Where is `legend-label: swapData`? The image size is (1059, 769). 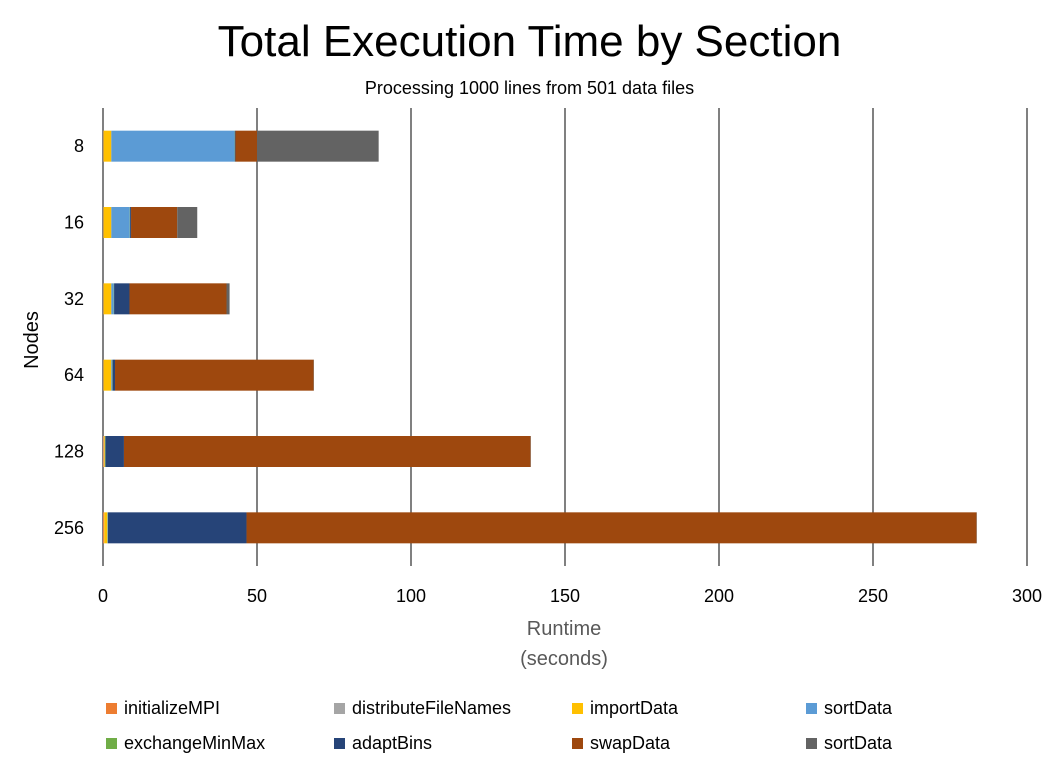 legend-label: swapData is located at coordinates (630, 743).